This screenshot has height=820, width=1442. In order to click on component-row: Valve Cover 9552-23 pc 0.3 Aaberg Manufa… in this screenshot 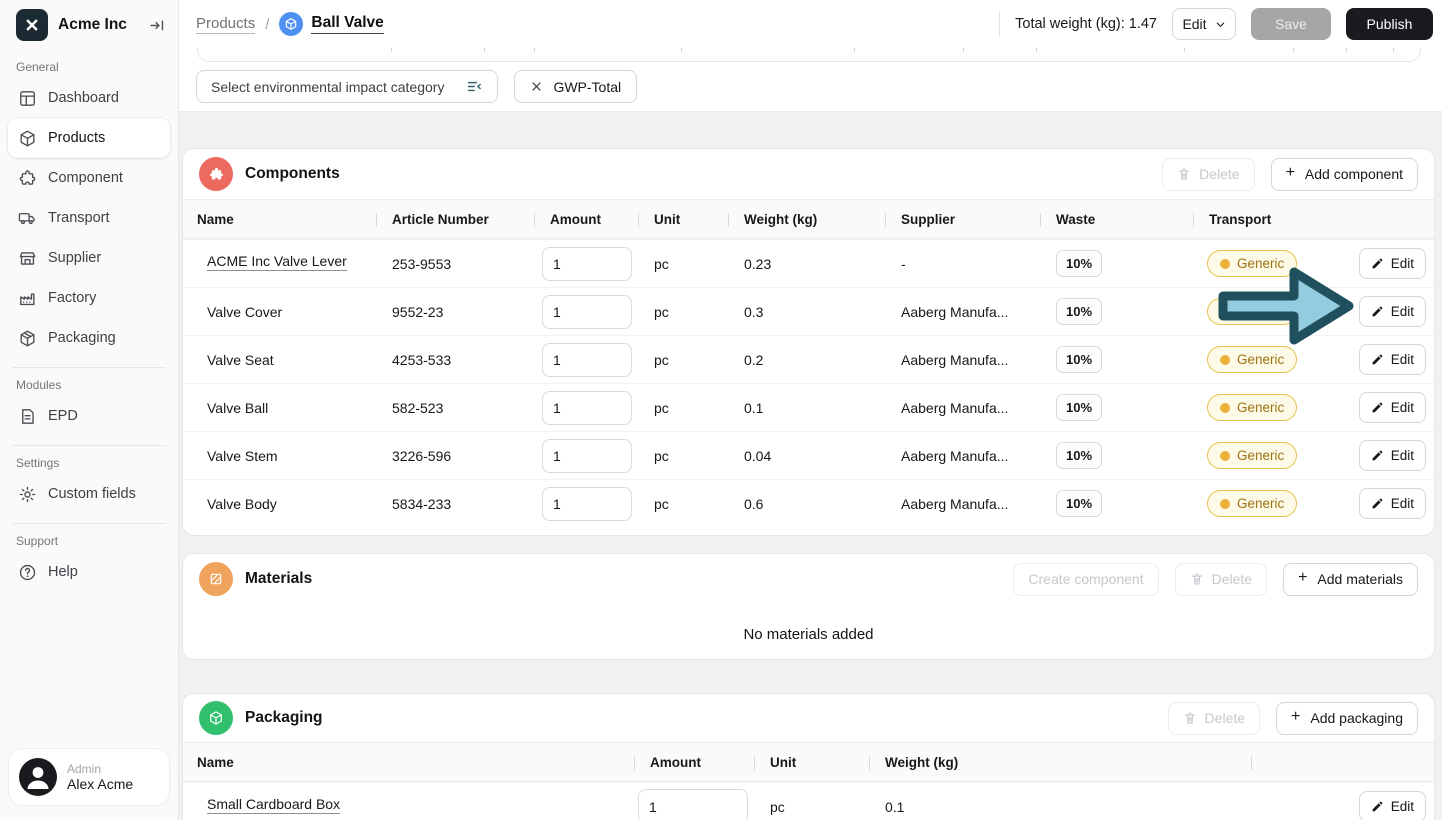, I will do `click(808, 311)`.